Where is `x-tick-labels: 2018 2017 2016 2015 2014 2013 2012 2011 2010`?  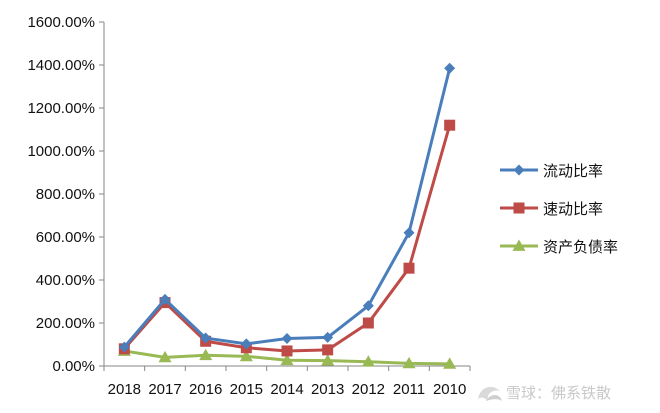
x-tick-labels: 2018 2017 2016 2015 2014 2013 2012 2011 2010 is located at coordinates (287, 382).